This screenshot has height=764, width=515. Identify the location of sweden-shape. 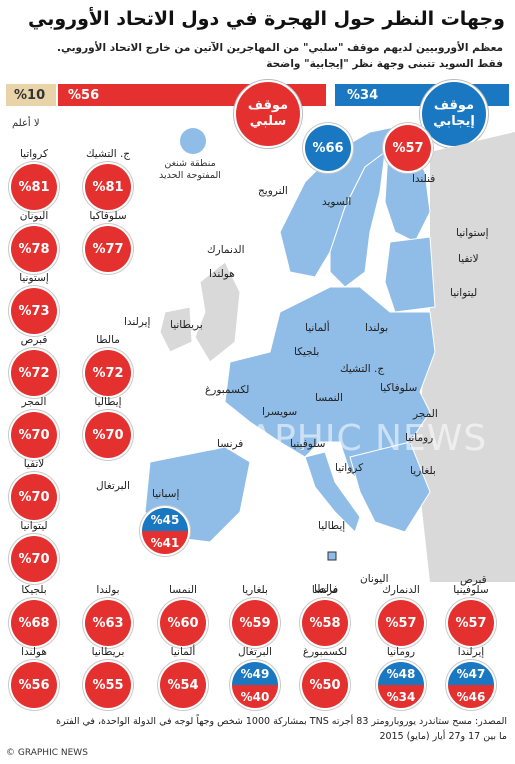
(357, 219).